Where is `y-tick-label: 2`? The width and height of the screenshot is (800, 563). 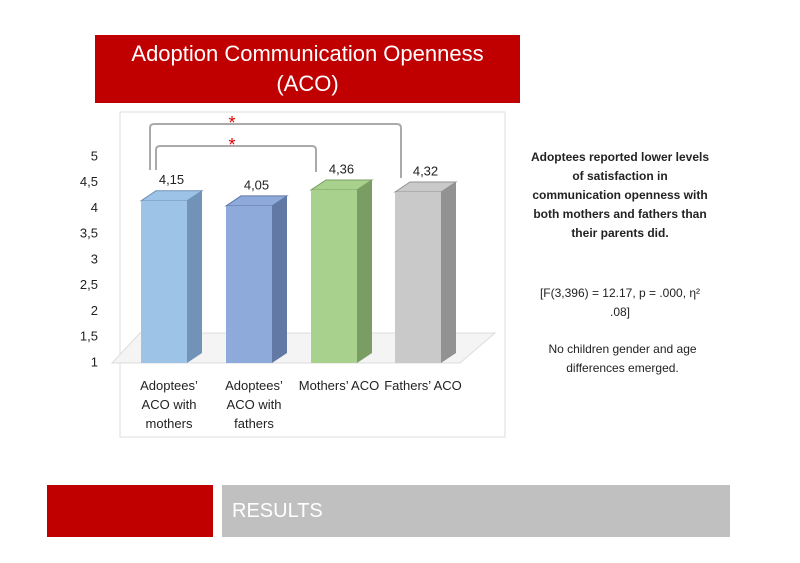
y-tick-label: 2 is located at coordinates (94, 310).